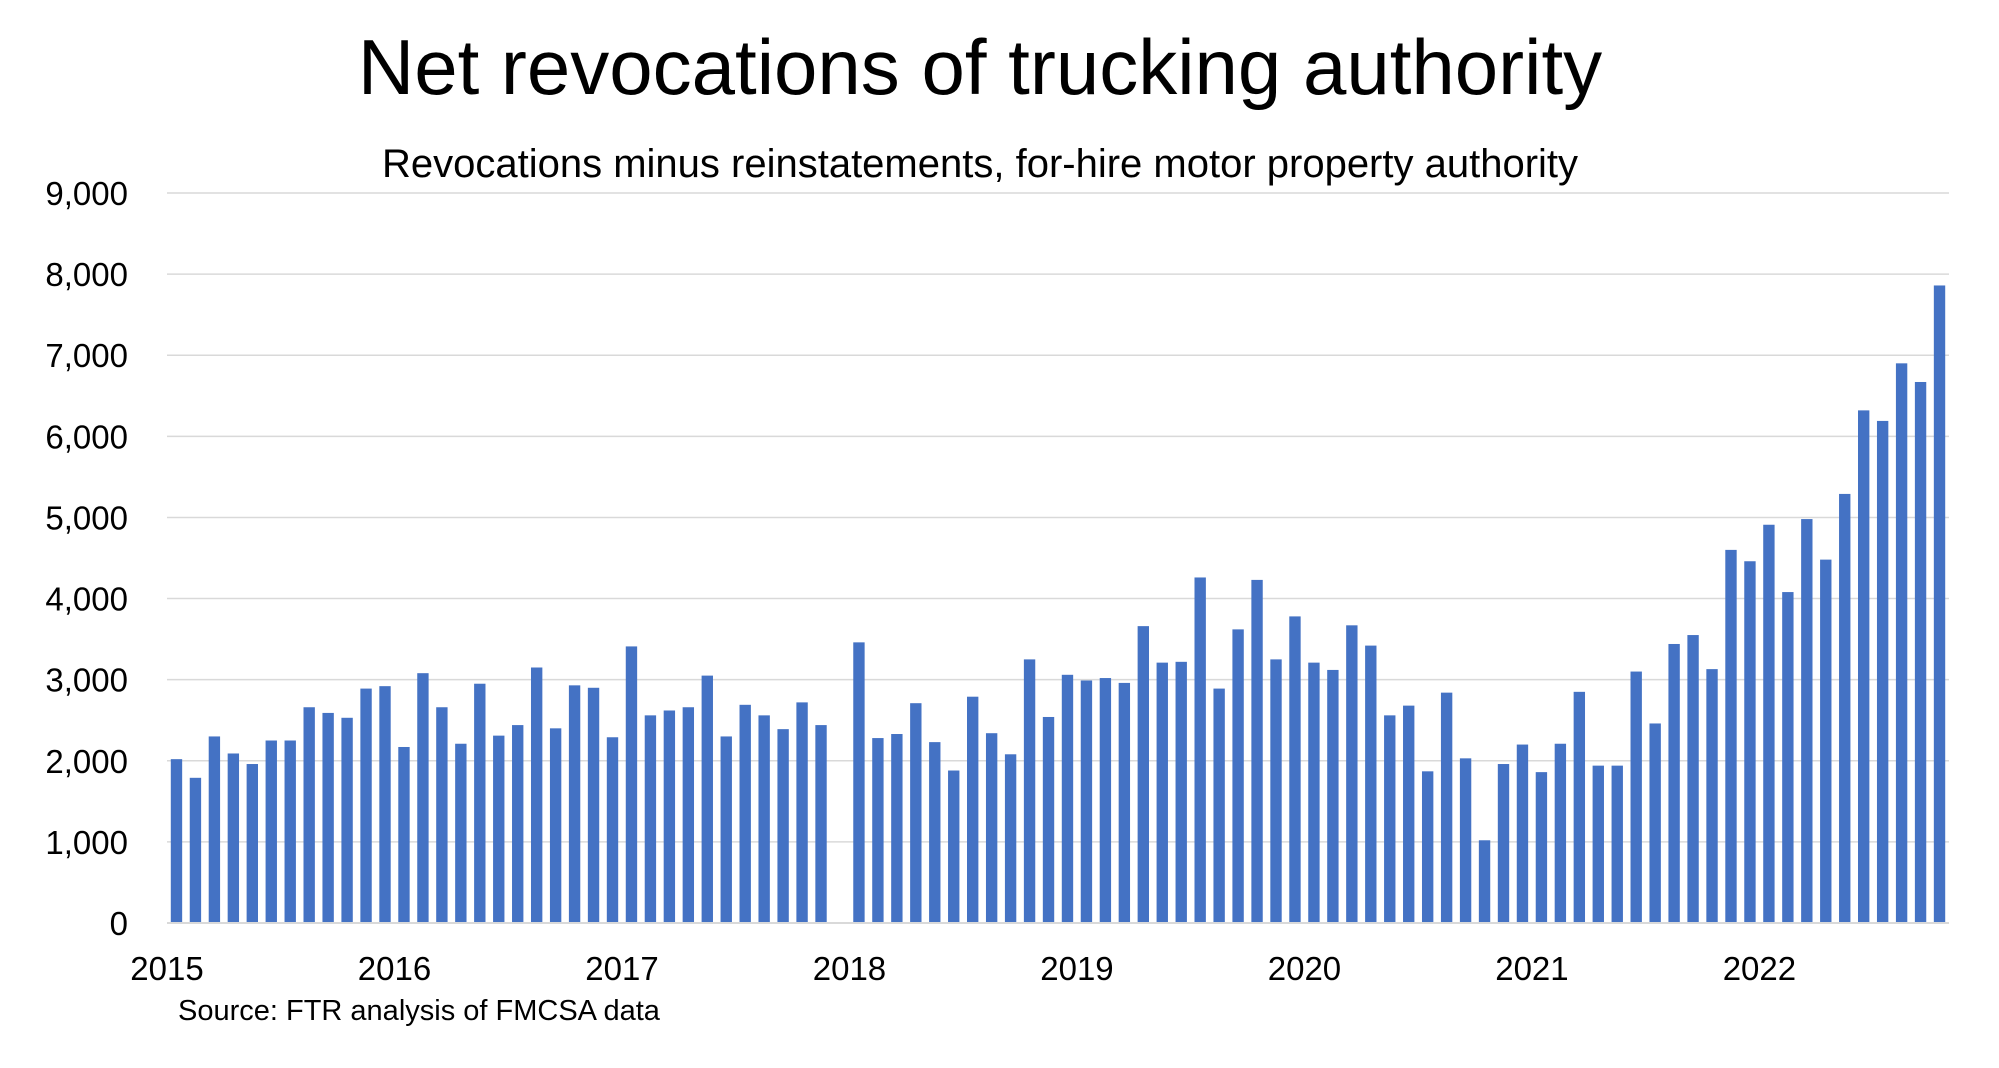 The height and width of the screenshot is (1068, 1999). Describe the element at coordinates (86, 842) in the screenshot. I see `y-tick-label: 1,000` at that location.